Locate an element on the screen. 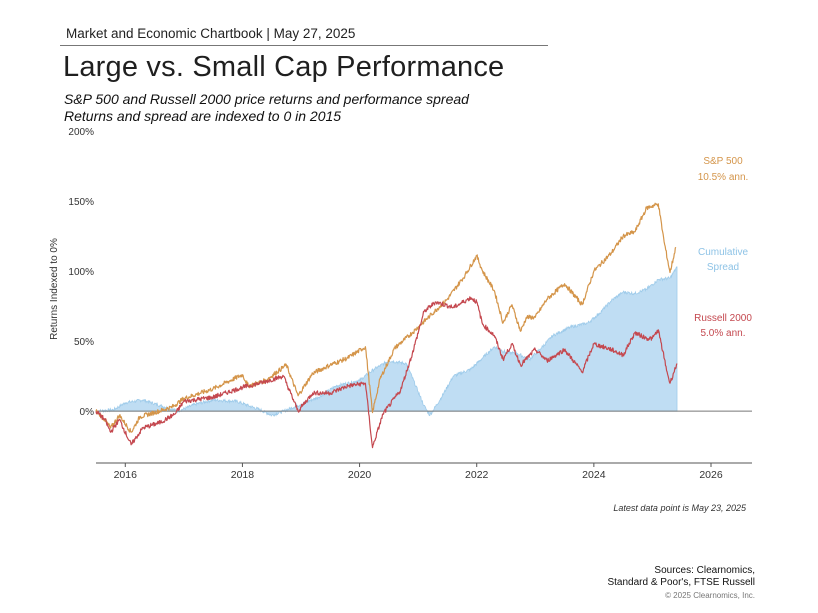  sources-line-1: Sources: Clearnomics, is located at coordinates (704, 570).